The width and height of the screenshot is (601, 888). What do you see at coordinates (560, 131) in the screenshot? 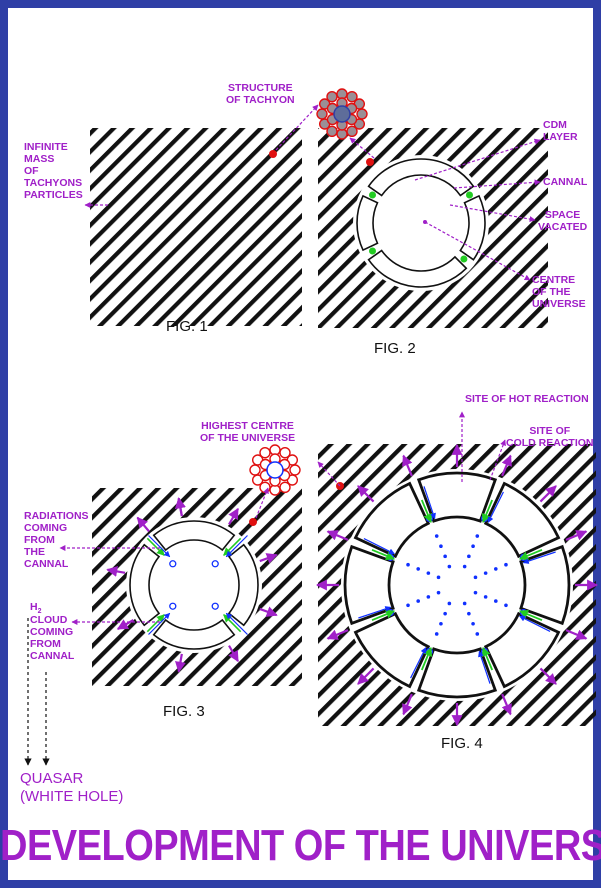
I see `label-cdm-layer: CDM LAYER` at bounding box center [560, 131].